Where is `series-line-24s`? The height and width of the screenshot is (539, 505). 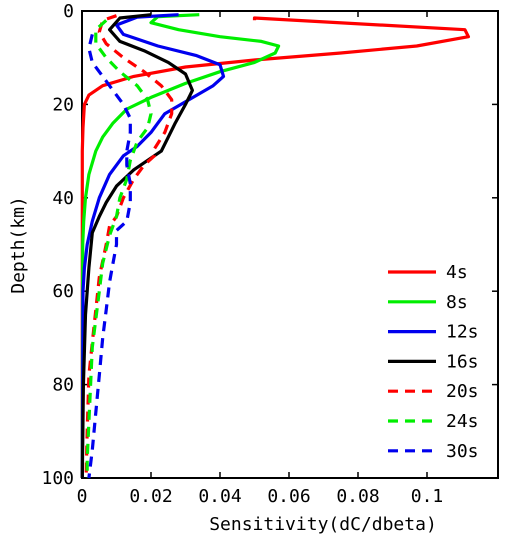
series-line-24s is located at coordinates (119, 248).